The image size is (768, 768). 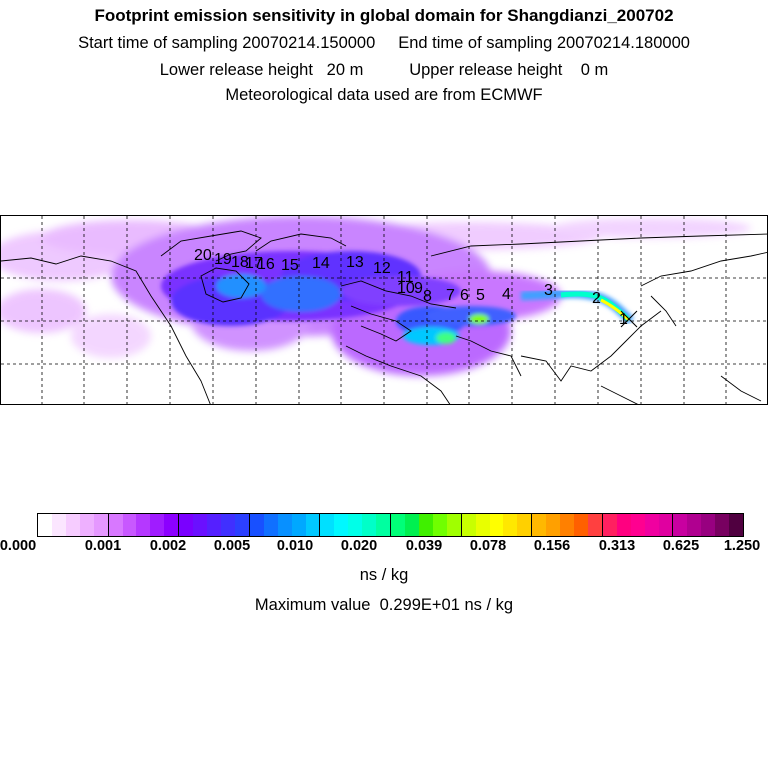 What do you see at coordinates (384, 95) in the screenshot?
I see `met-data-line: Meteorological data used are from ECMWF` at bounding box center [384, 95].